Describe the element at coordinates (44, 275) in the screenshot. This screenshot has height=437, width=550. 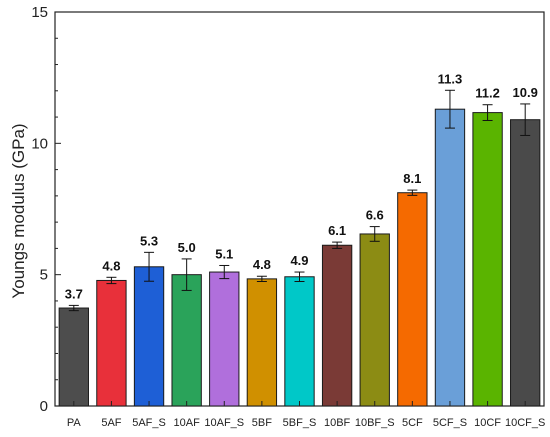
I see `y-tick-label: 5` at that location.